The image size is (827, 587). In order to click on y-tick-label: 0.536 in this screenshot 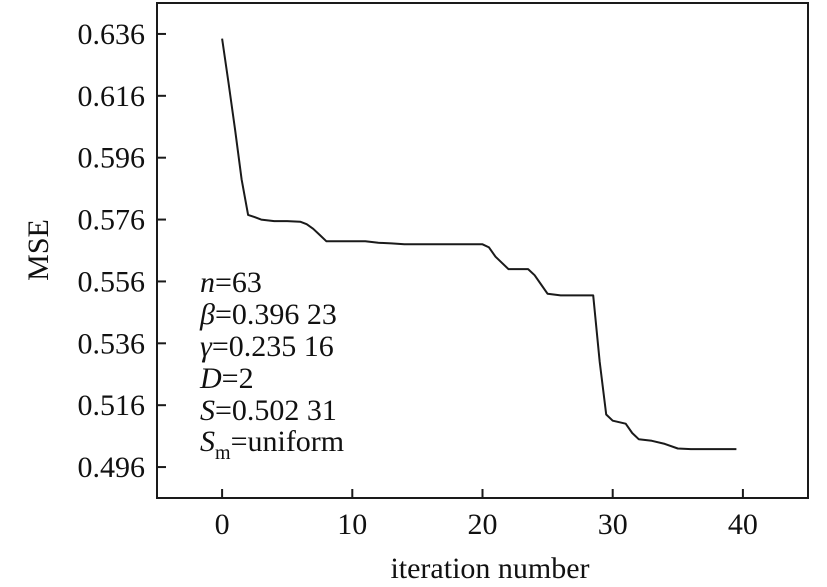, I will do `click(112, 343)`.